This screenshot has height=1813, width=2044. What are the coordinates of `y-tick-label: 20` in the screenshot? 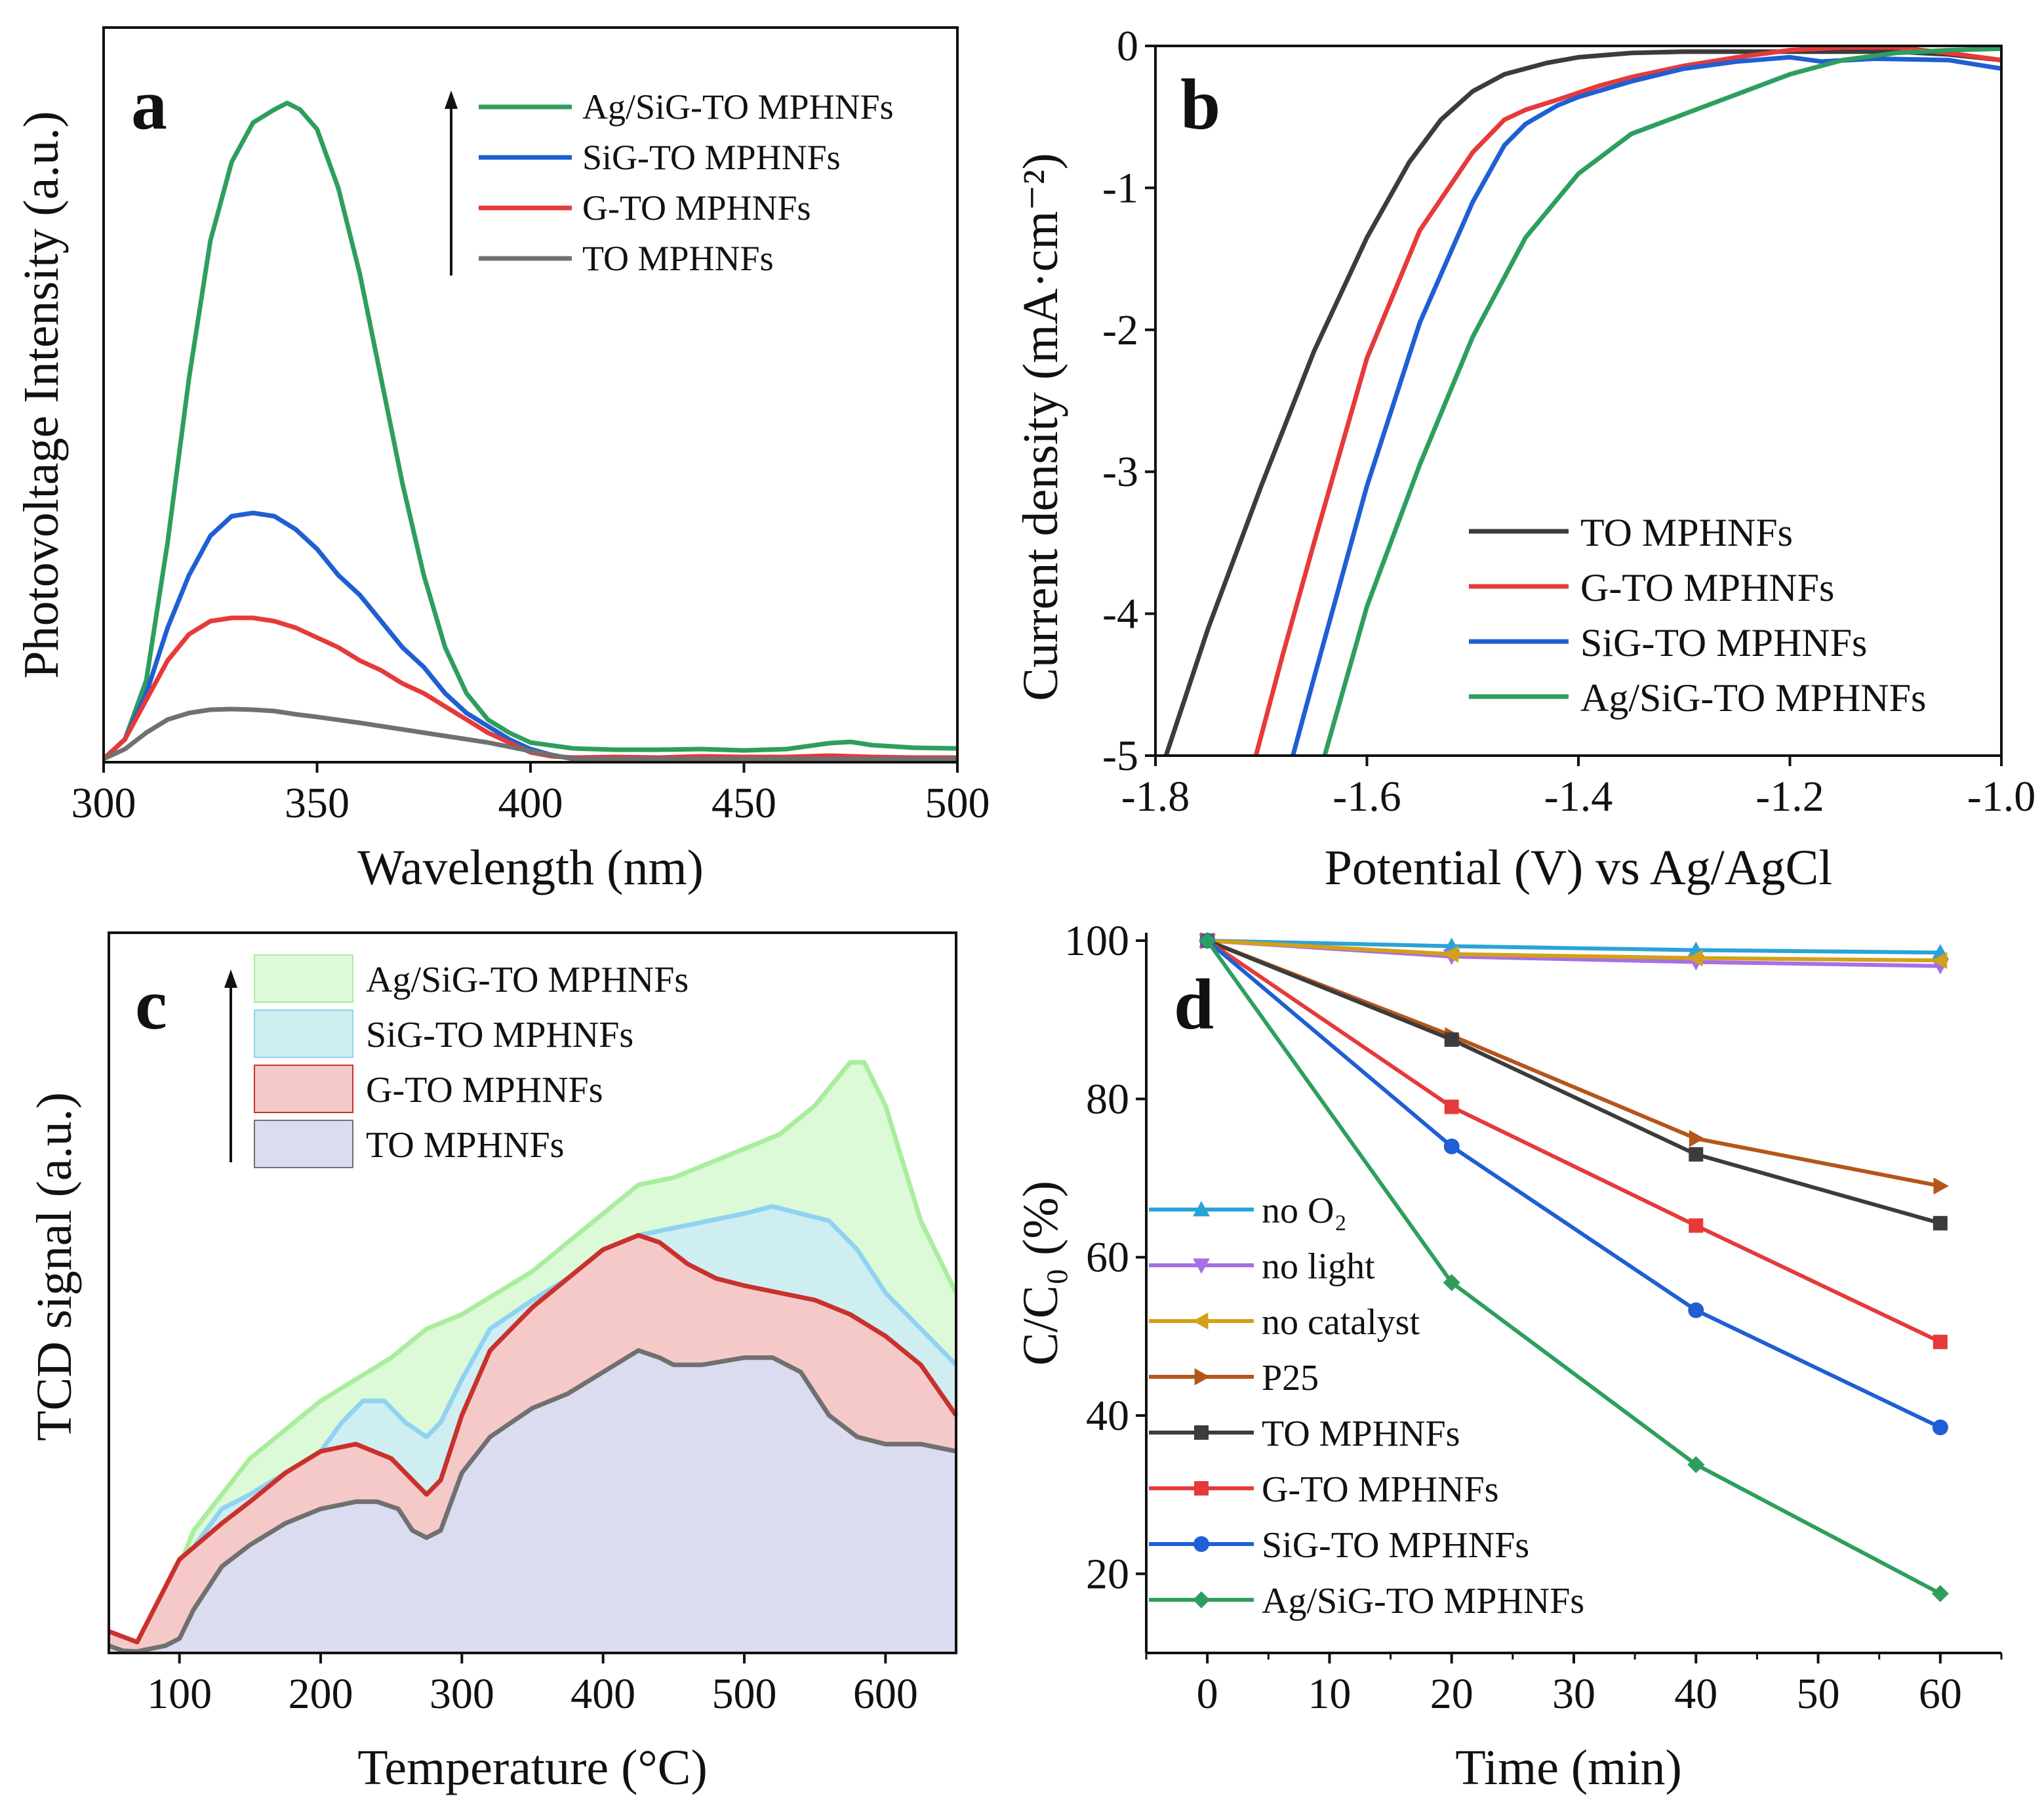 It's located at (1107, 1574).